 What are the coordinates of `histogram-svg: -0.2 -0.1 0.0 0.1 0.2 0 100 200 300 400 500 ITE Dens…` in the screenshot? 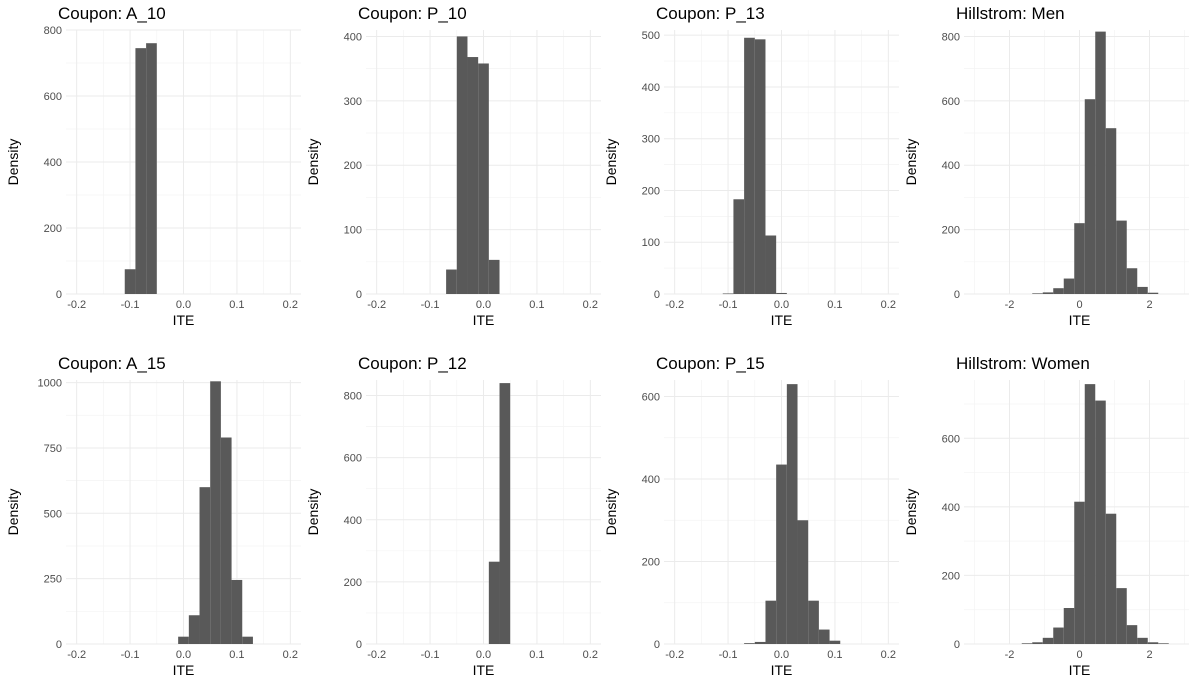 It's located at (751, 179).